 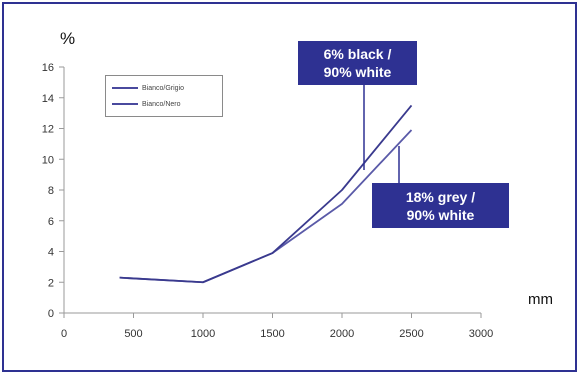 I want to click on callout-grey-white: 18% grey / 90% white, so click(x=440, y=205).